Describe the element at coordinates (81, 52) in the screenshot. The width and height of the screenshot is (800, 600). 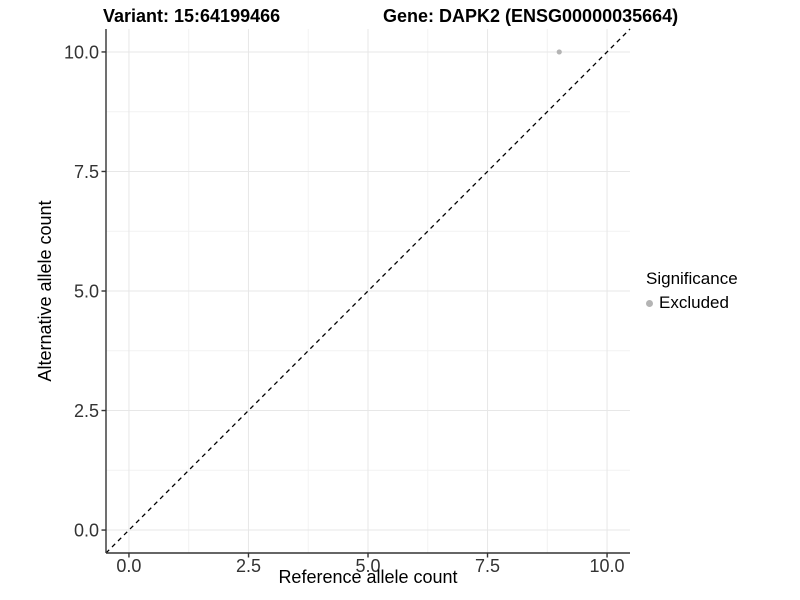
I see `y-tick-label: 10.0` at that location.